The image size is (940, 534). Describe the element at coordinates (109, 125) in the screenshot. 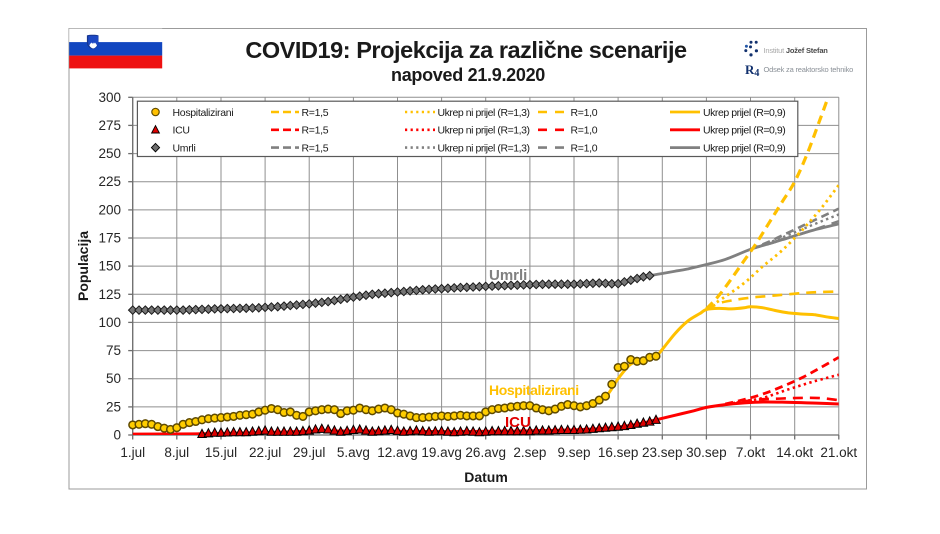

I see `svg-text: 275` at that location.